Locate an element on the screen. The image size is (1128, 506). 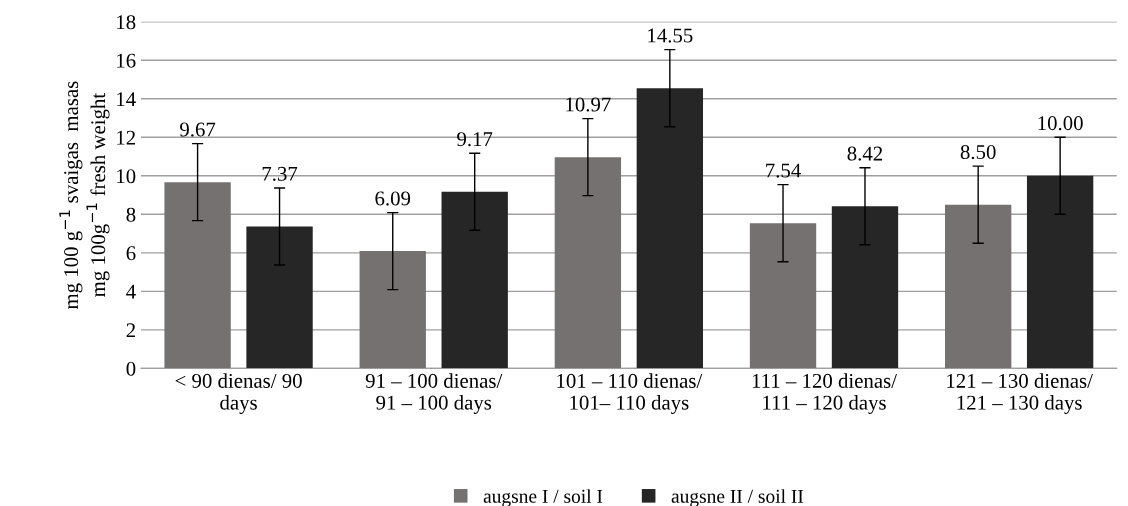
x-tick-label: < 90 dienas/ 90 days is located at coordinates (238, 393).